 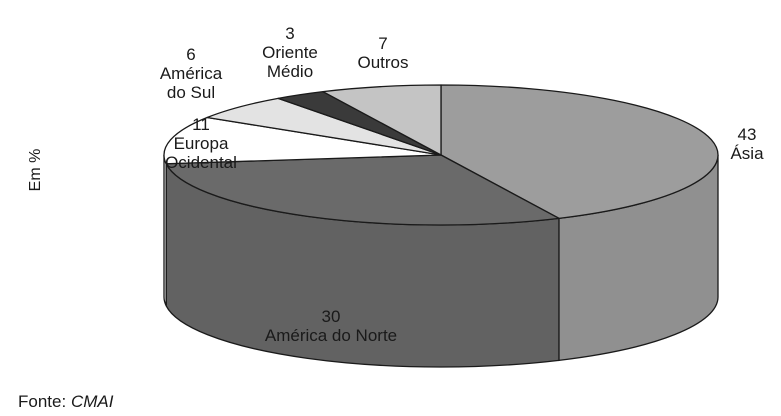 What do you see at coordinates (382, 62) in the screenshot?
I see `data-label-name-outros: Outros` at bounding box center [382, 62].